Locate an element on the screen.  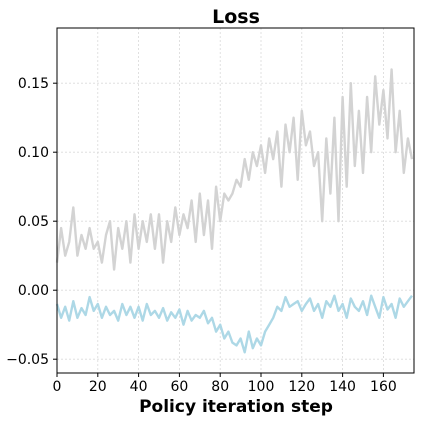
x-axis-label: Policy iteration step is located at coordinates (236, 407).